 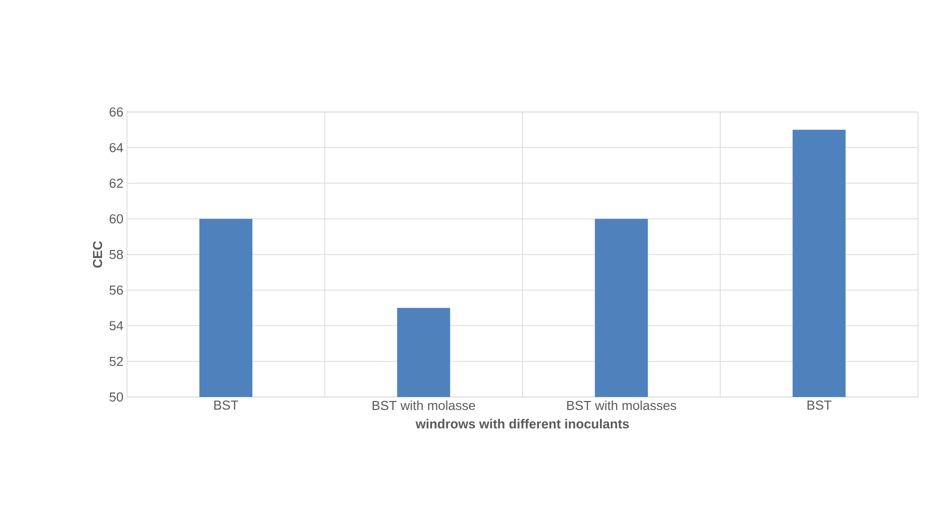 What do you see at coordinates (116, 361) in the screenshot?
I see `y-tick-label: 52` at bounding box center [116, 361].